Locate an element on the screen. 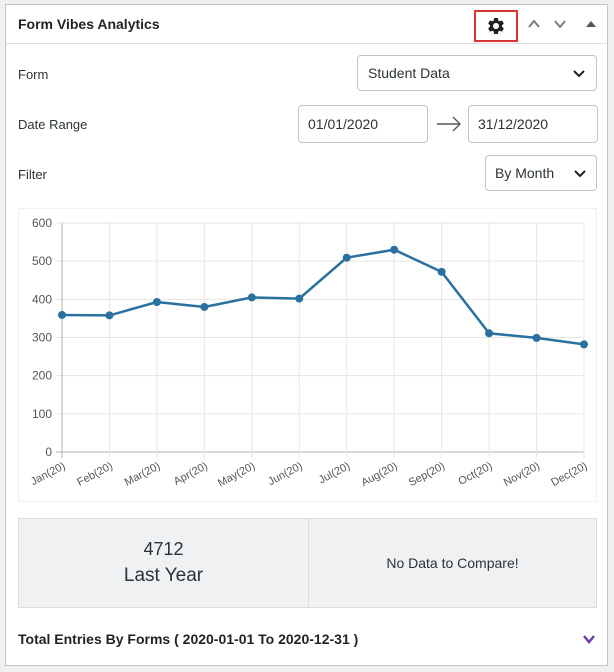  y-tick-label: 200 is located at coordinates (42, 376).